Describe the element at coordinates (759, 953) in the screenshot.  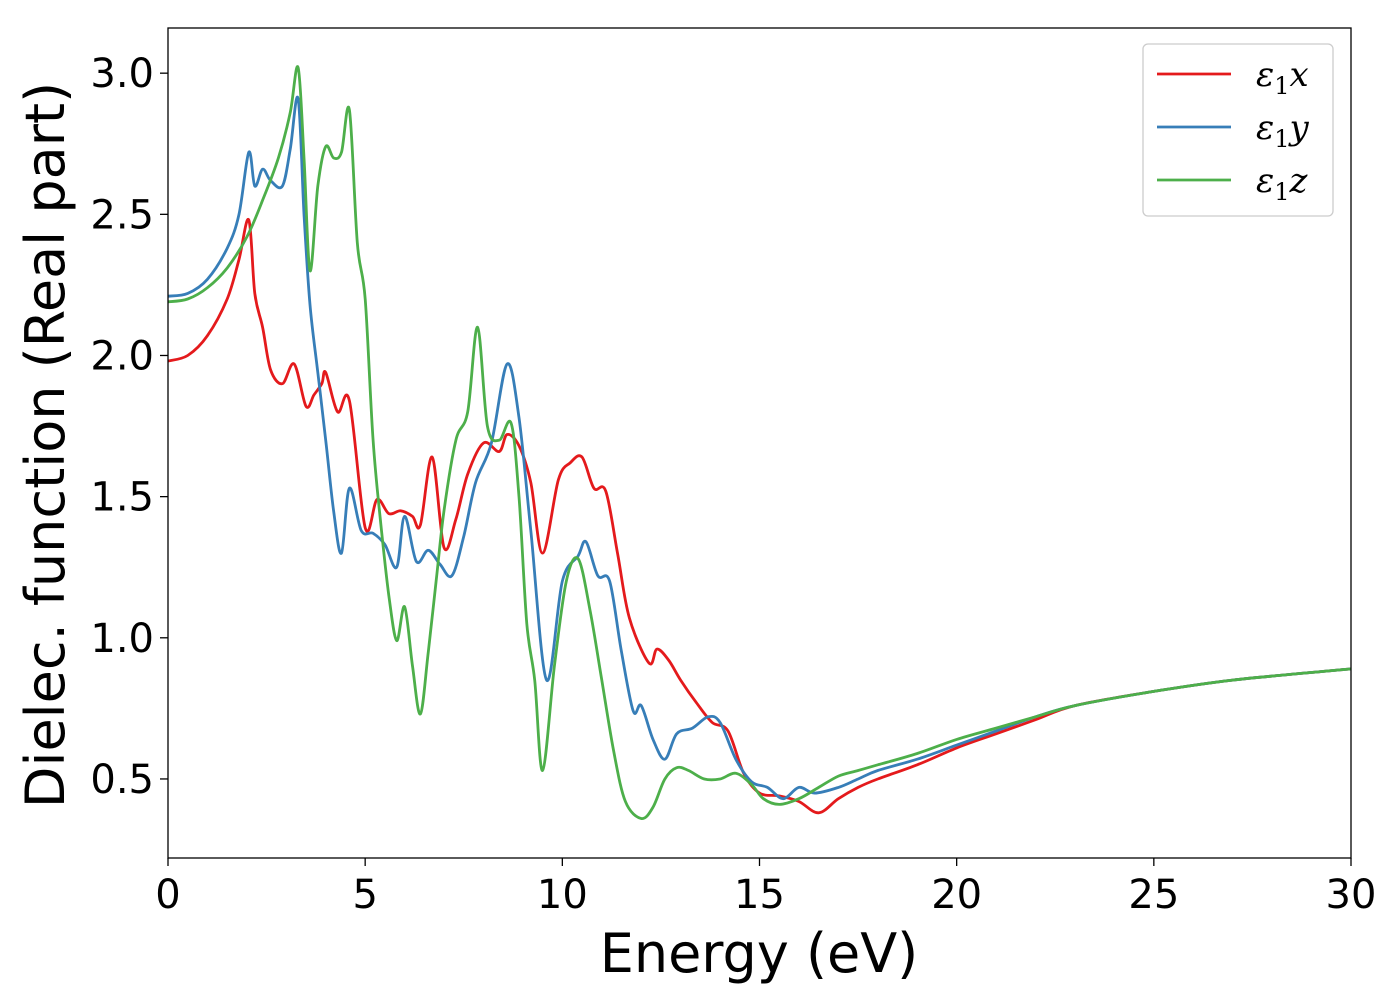
I see `x-axis-label: Energy (eV)` at that location.